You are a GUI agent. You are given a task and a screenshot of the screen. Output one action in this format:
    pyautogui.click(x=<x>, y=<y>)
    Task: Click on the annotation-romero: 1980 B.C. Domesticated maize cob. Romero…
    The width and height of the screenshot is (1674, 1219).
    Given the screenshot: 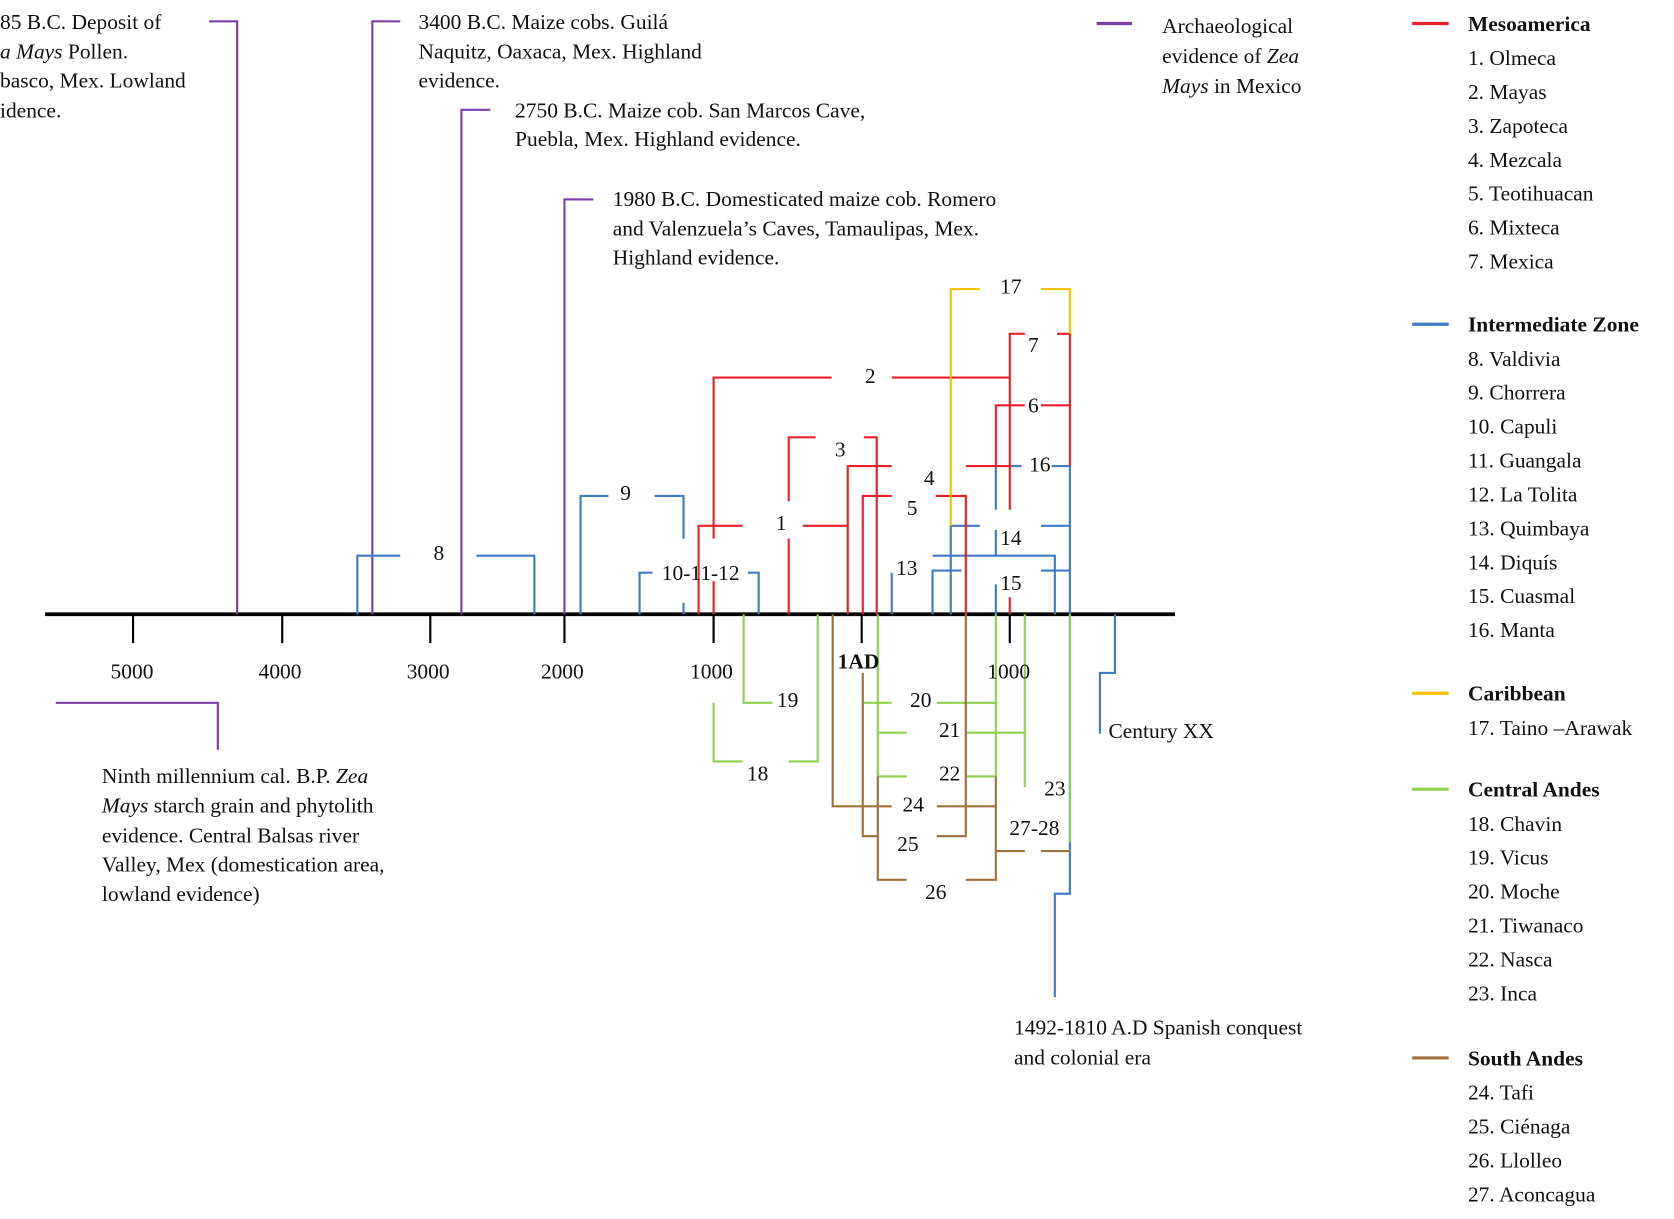 What is the action you would take?
    pyautogui.click(x=804, y=228)
    